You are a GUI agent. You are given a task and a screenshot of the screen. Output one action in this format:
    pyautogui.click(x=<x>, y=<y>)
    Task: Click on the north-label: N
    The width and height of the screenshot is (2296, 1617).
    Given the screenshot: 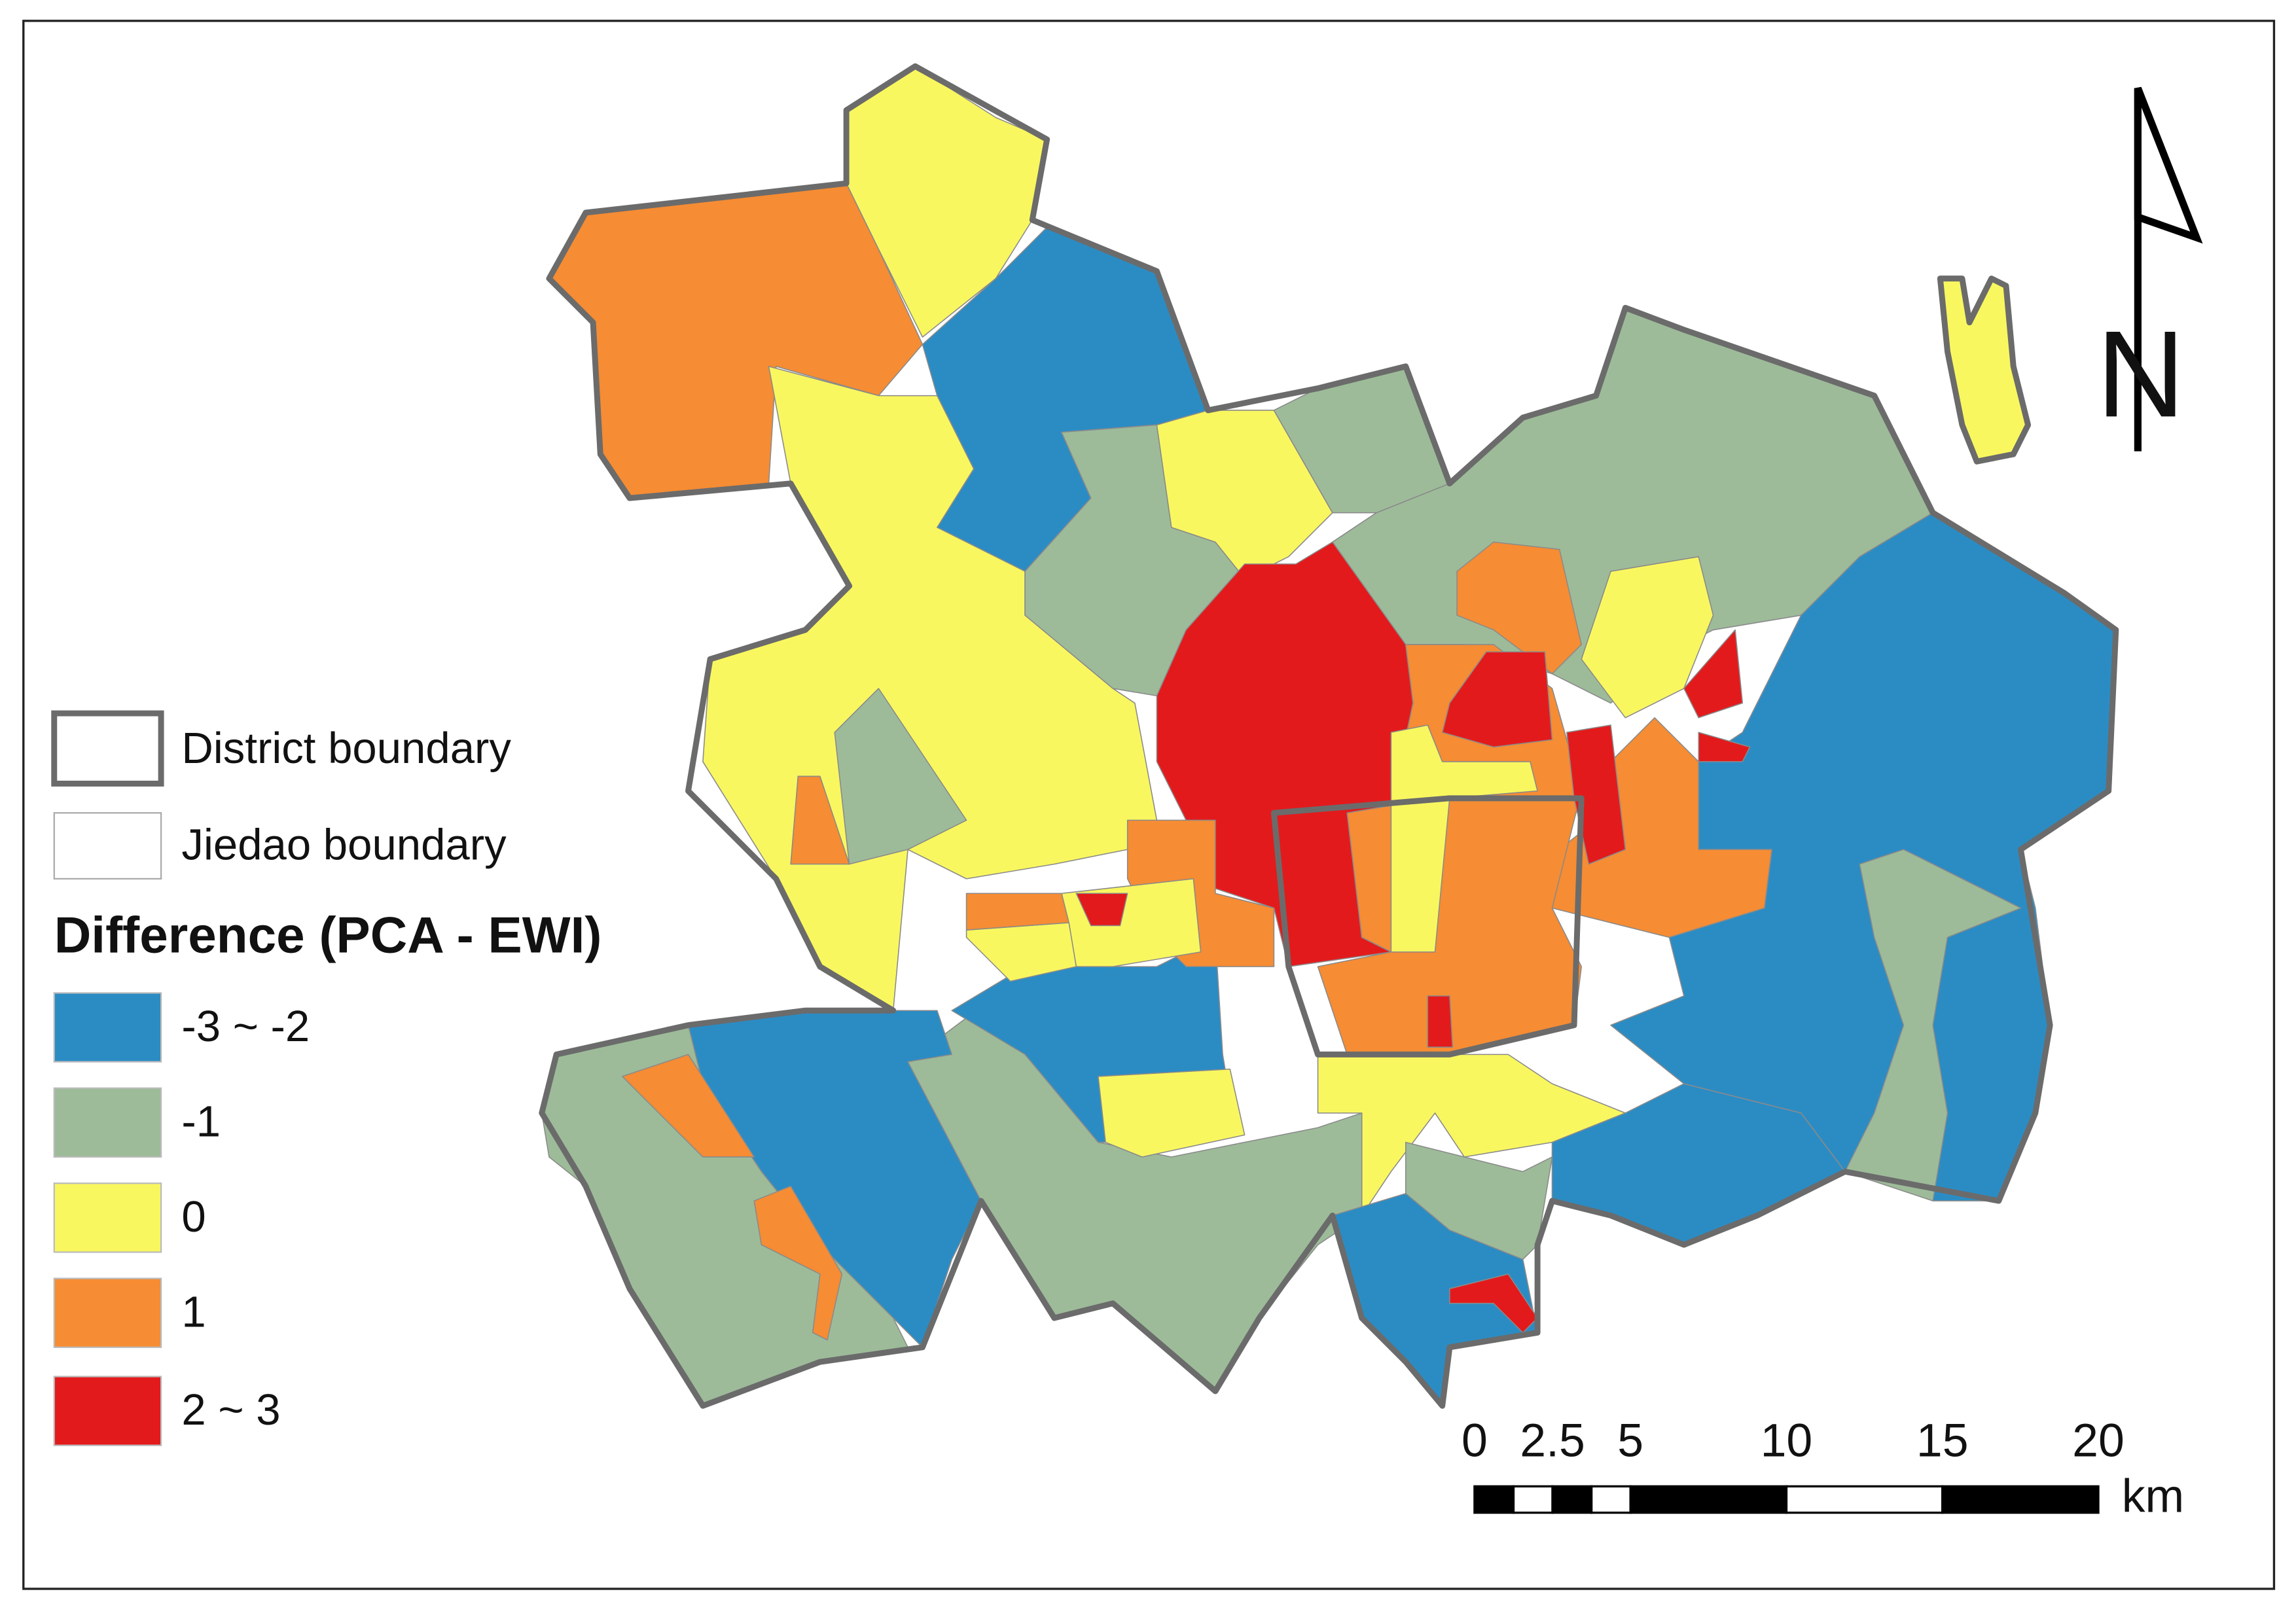 What is the action you would take?
    pyautogui.click(x=2140, y=373)
    